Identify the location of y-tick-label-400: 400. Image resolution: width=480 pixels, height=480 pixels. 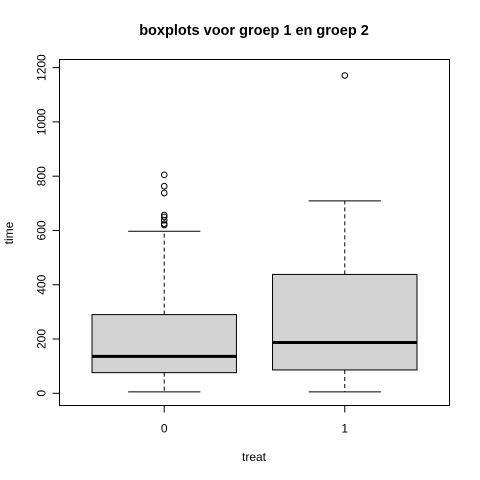
(42, 284).